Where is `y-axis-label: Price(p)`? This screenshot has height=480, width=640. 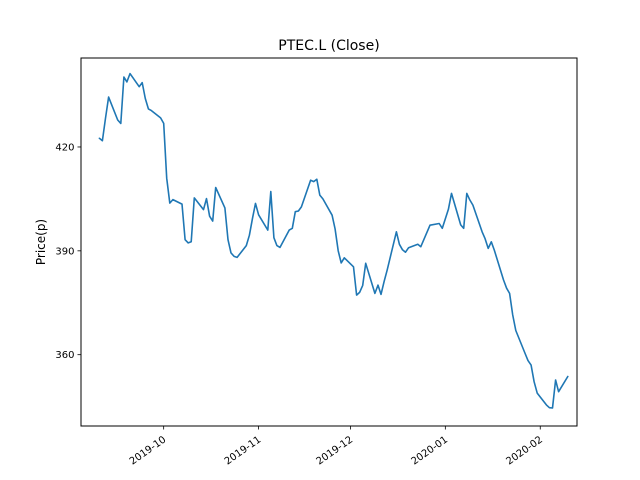
y-axis-label: Price(p) is located at coordinates (41, 242).